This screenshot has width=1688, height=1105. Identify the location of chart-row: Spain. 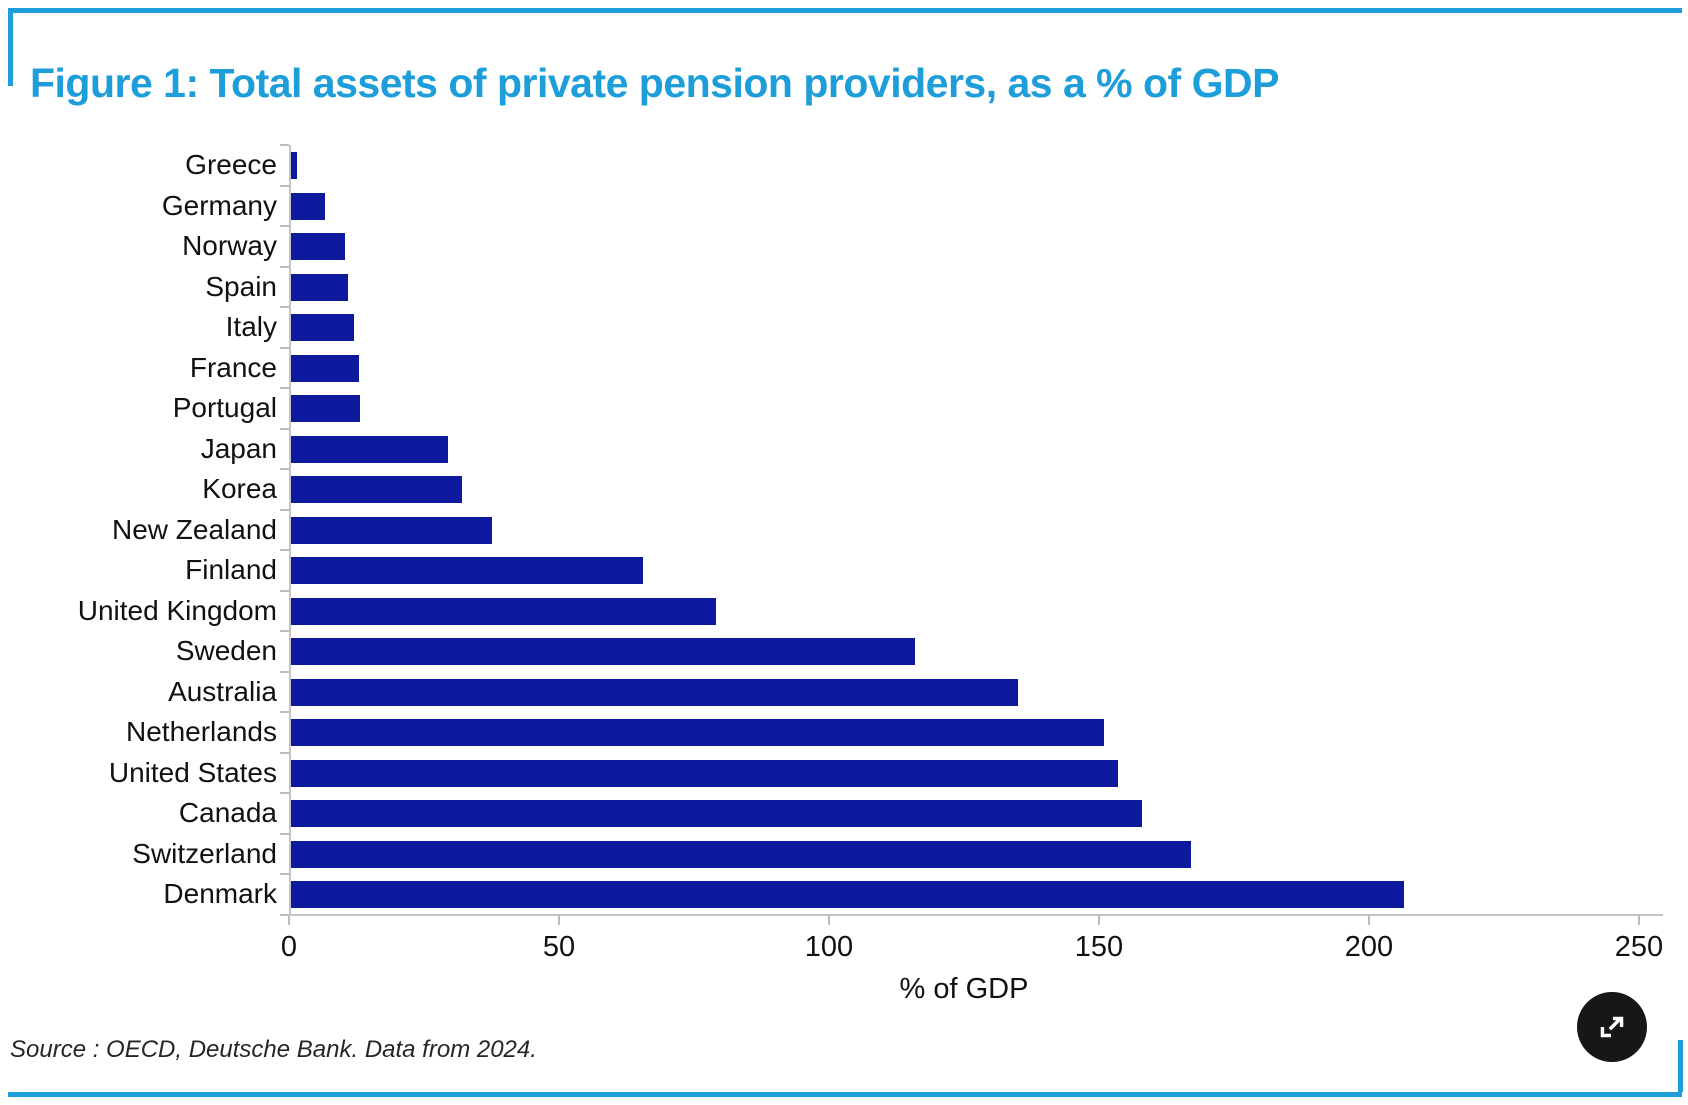
(837, 286).